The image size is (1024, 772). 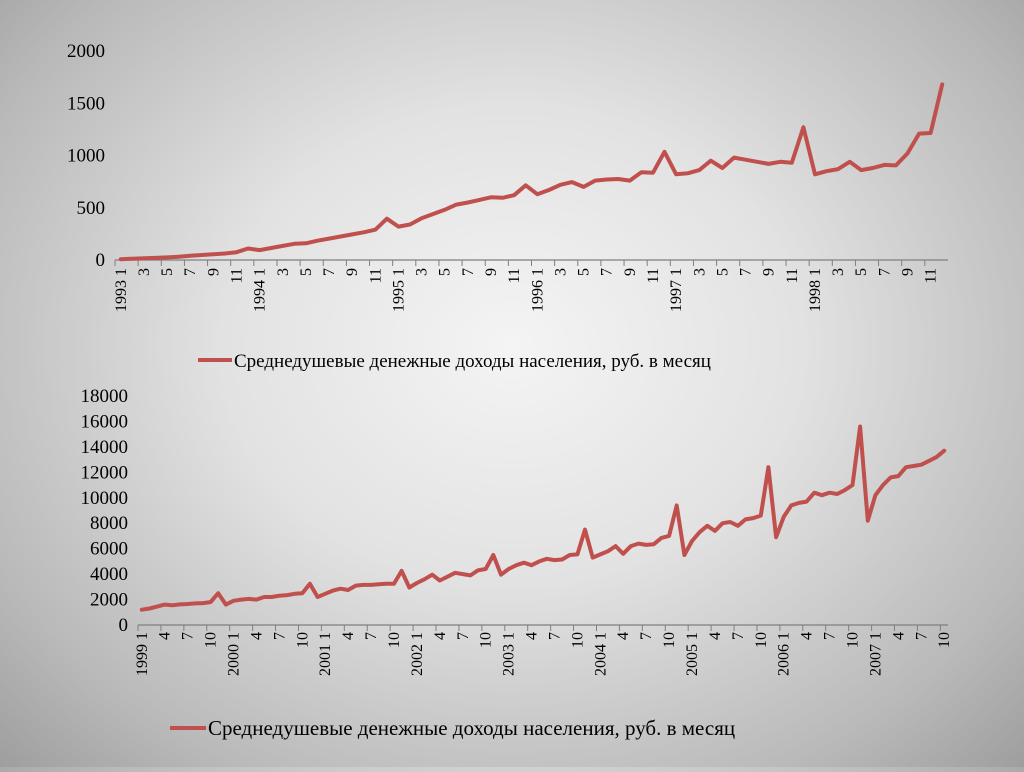 What do you see at coordinates (509, 654) in the screenshot?
I see `x-tick-label: 2003 1` at bounding box center [509, 654].